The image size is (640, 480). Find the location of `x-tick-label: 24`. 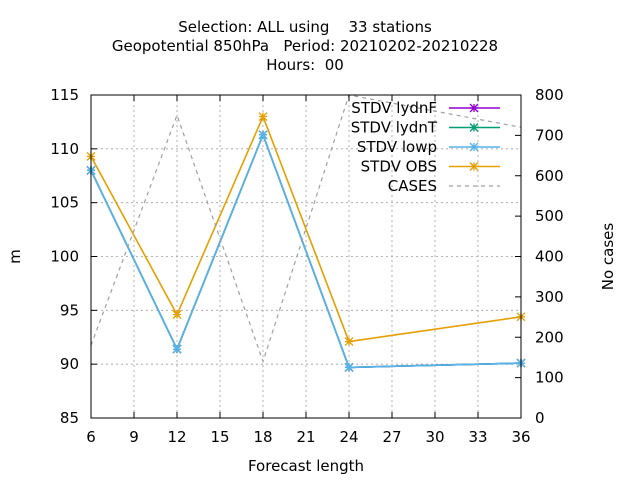

x-tick-label: 24 is located at coordinates (348, 437).